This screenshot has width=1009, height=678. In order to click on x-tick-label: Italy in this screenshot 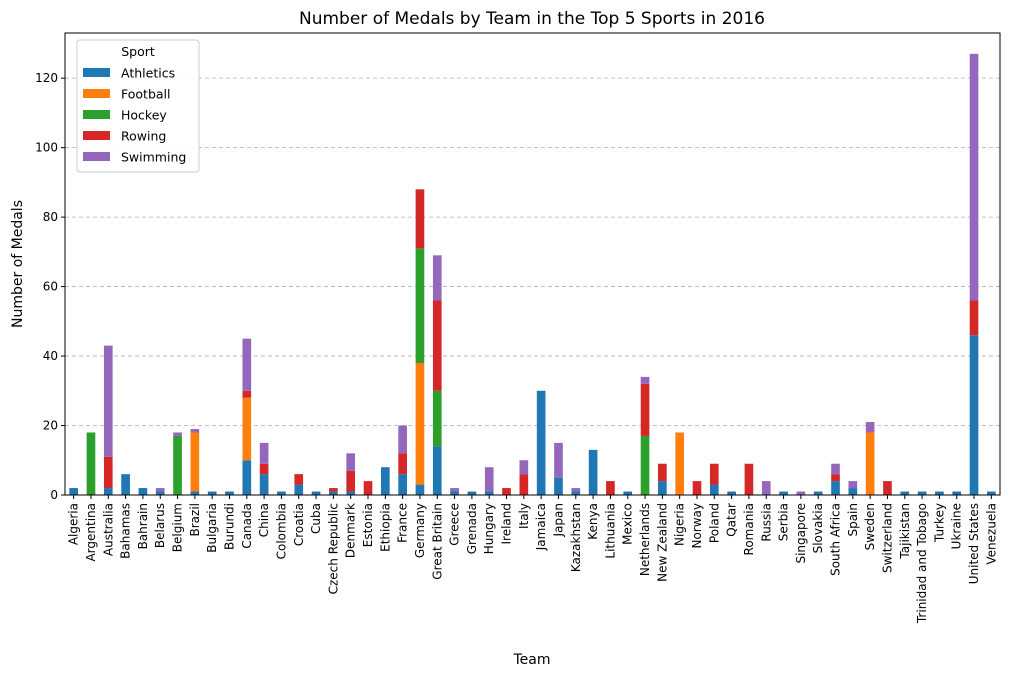, I will do `click(524, 516)`.